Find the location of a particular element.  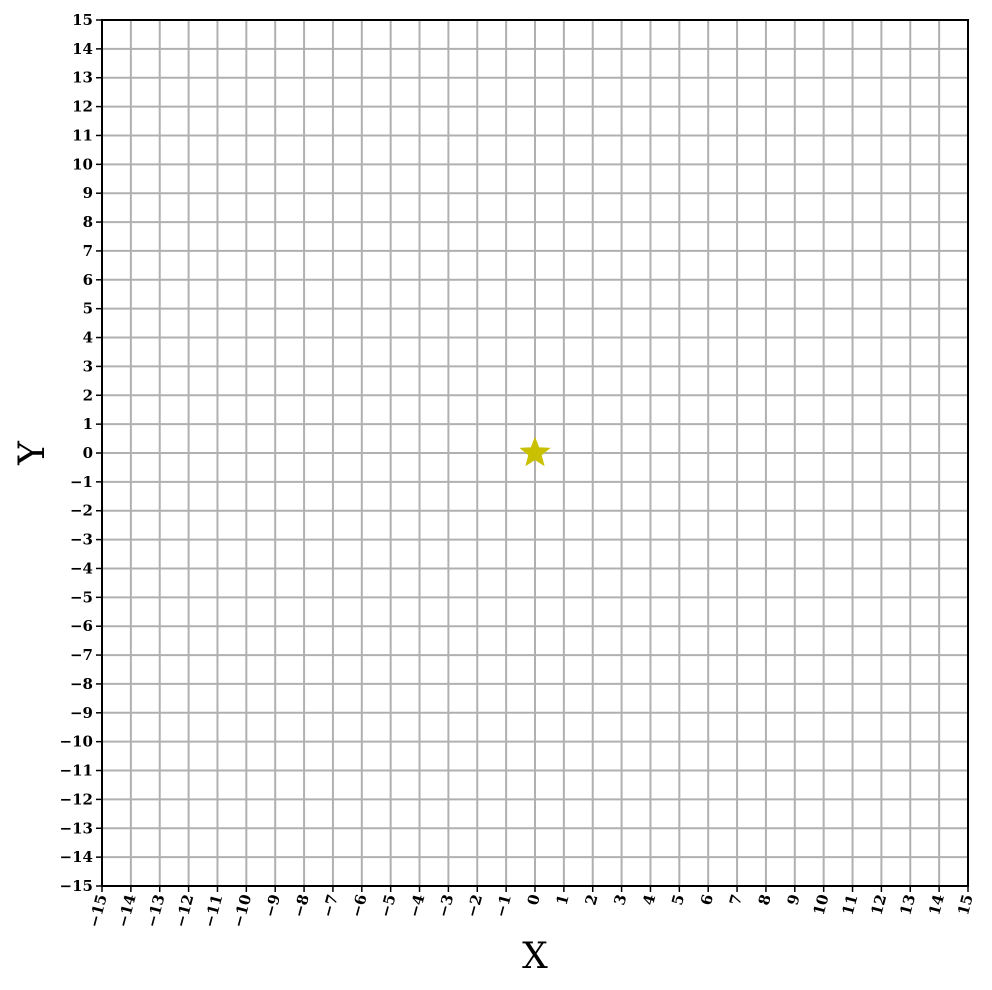

x-tick-label: 0 is located at coordinates (534, 899).